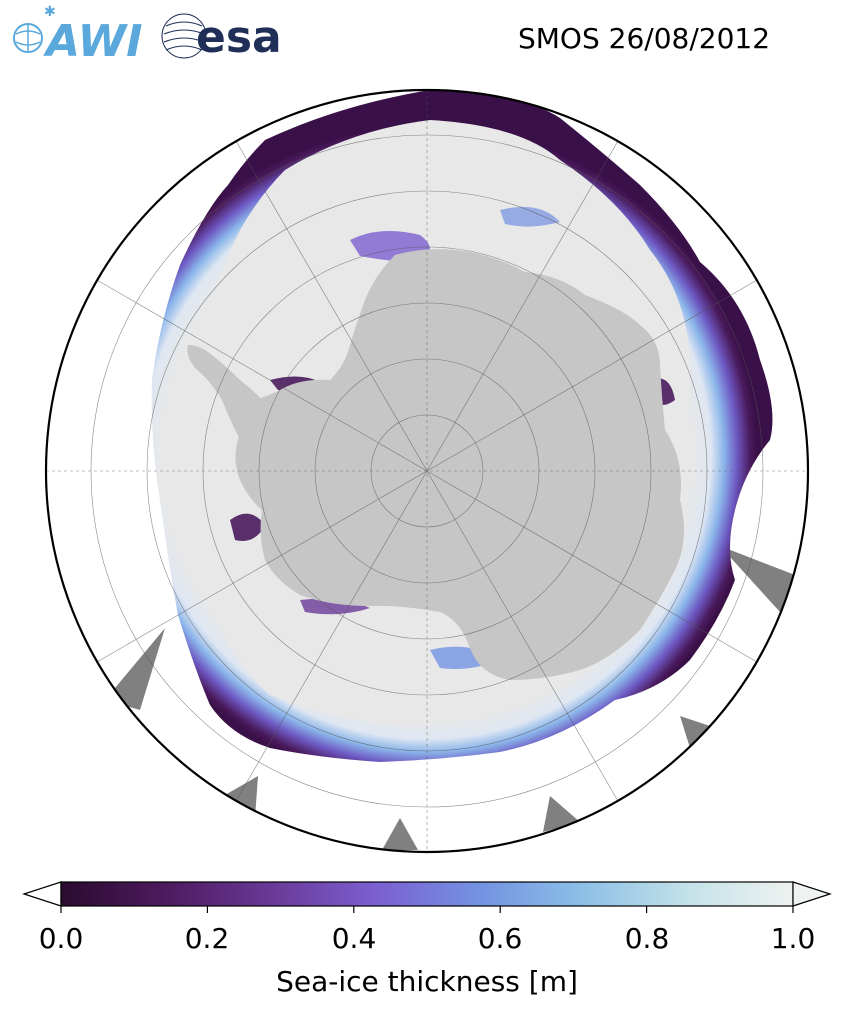  I want to click on map-title: SMOS 26/08/2012, so click(644, 38).